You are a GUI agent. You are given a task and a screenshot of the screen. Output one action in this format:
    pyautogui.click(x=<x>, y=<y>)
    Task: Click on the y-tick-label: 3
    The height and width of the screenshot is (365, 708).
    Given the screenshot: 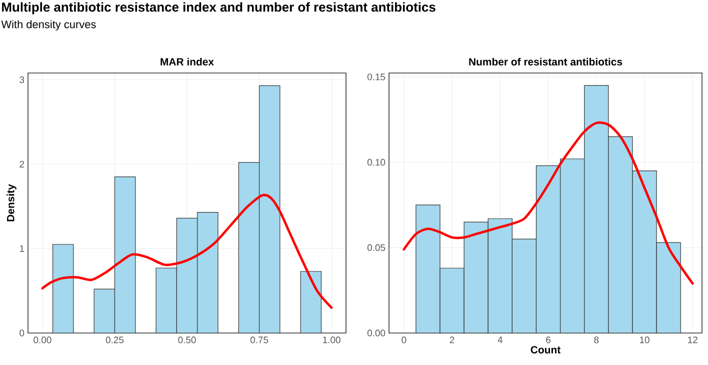 What is the action you would take?
    pyautogui.click(x=22, y=80)
    